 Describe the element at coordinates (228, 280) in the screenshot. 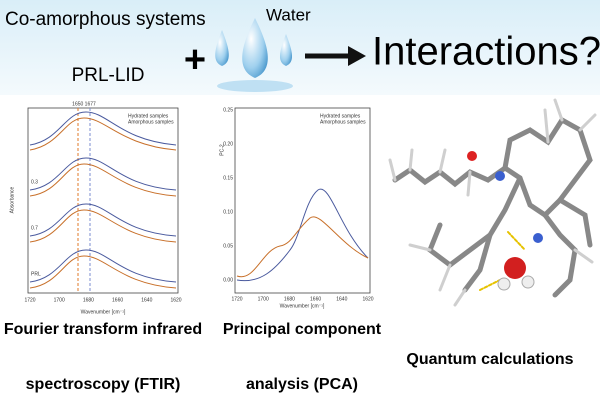

I see `y-tick-label: 0.00` at that location.